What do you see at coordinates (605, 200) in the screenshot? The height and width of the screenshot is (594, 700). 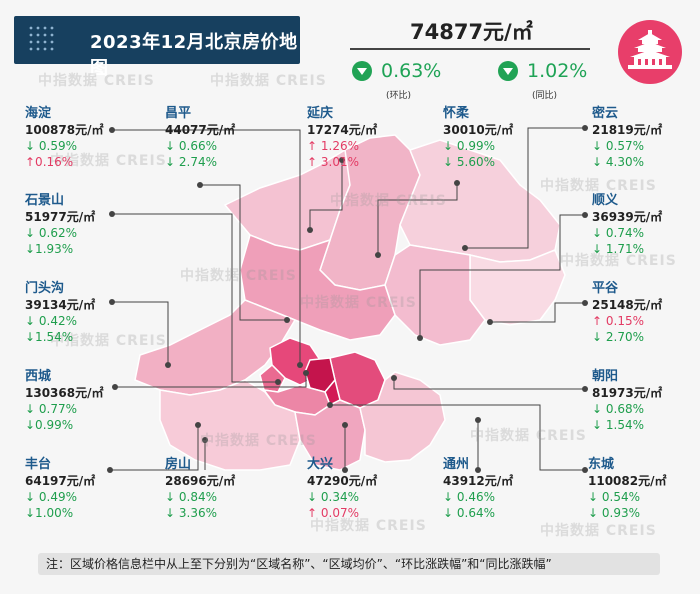 I see `district-name: 顺义` at bounding box center [605, 200].